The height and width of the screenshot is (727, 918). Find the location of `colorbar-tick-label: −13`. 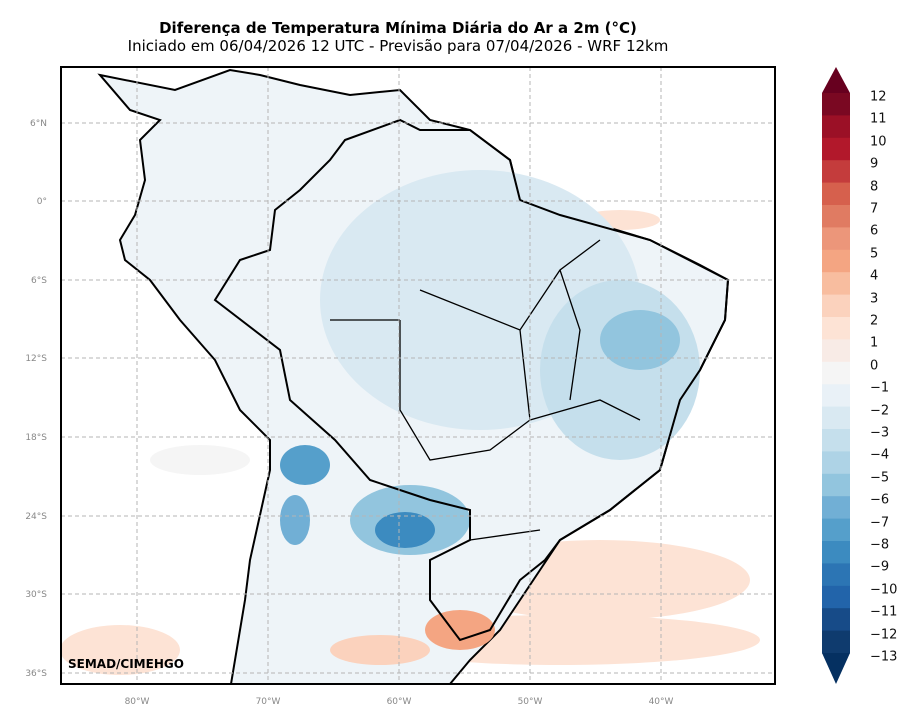

colorbar-tick-label: −13 is located at coordinates (884, 657).